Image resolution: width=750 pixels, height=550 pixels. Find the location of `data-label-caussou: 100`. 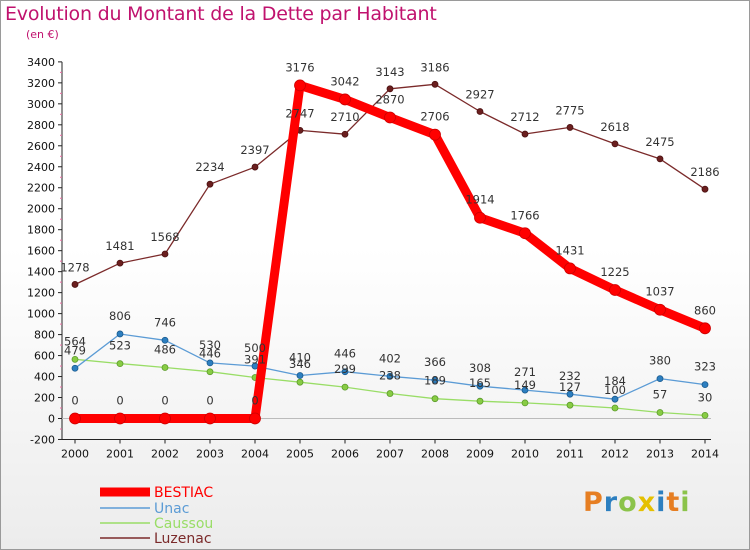

data-label-caussou: 100 is located at coordinates (615, 390).